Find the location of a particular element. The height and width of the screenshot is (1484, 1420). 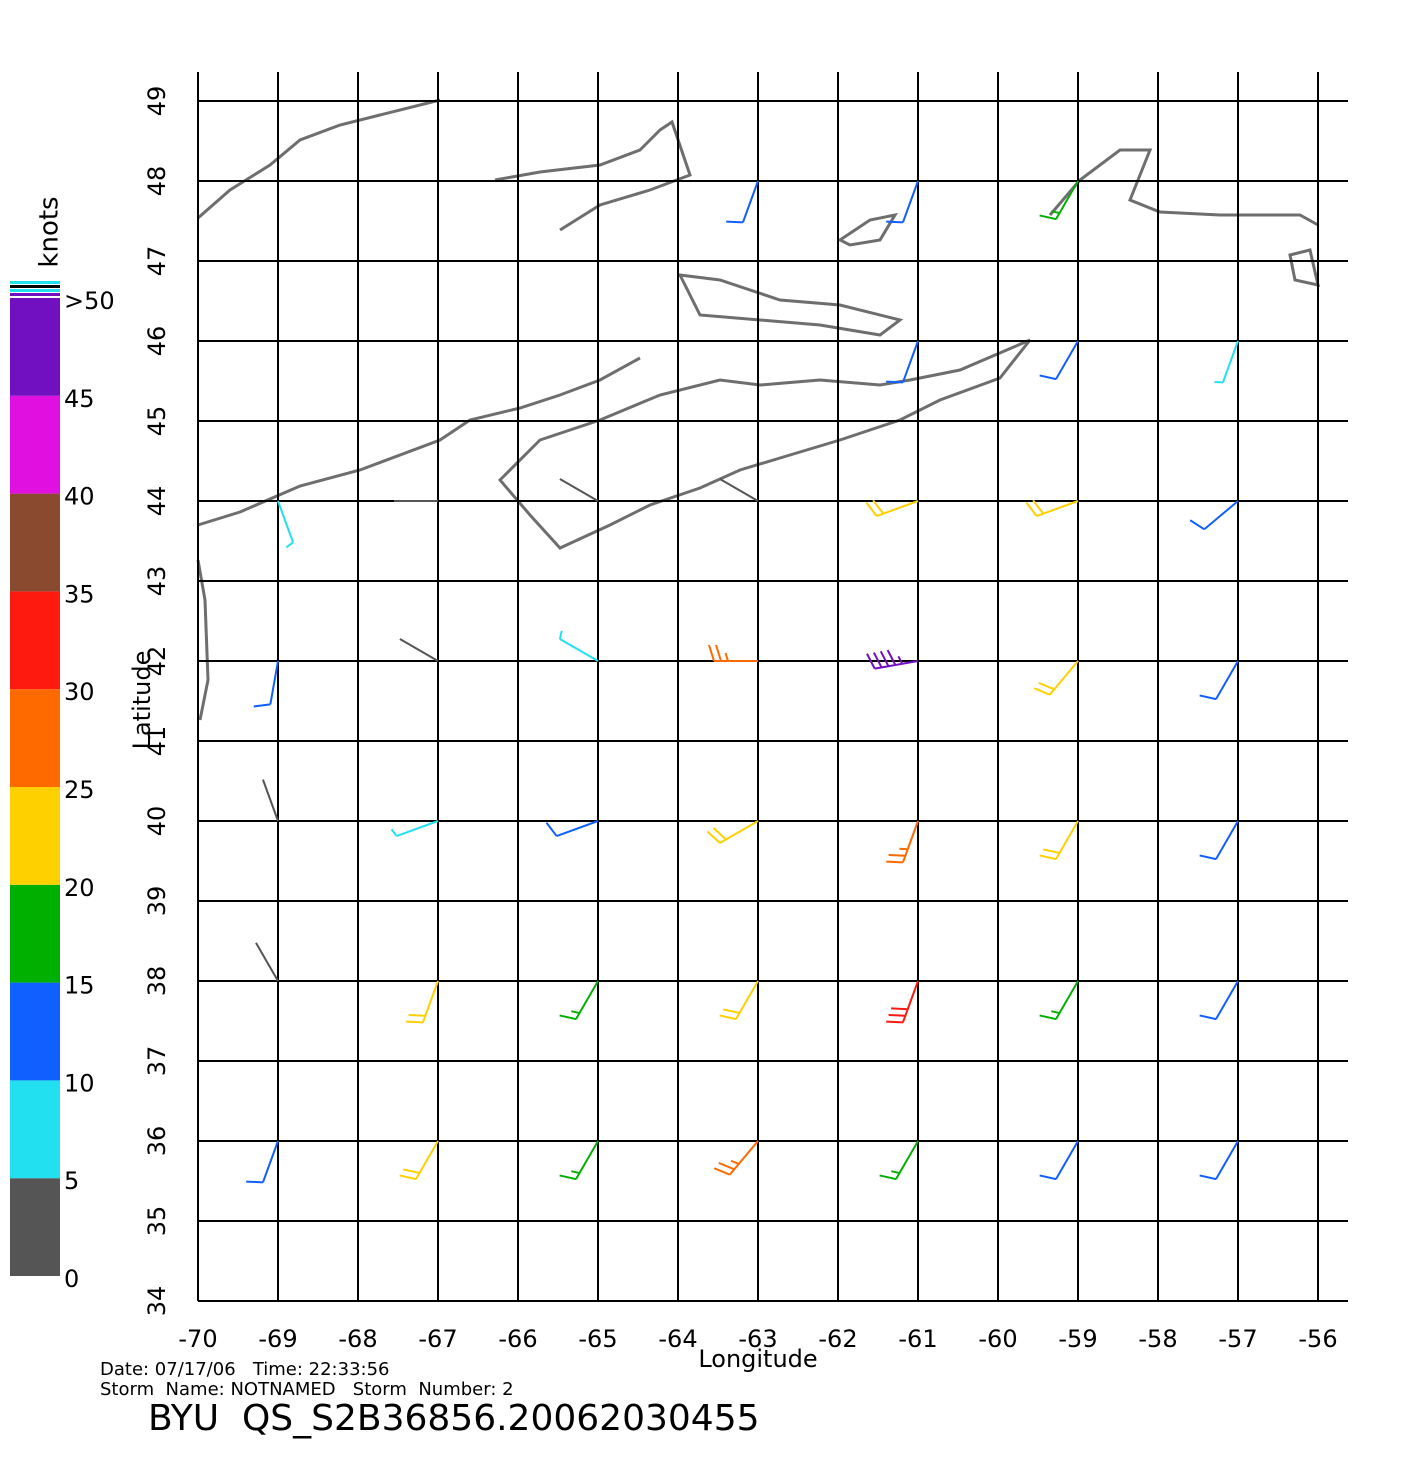

x-tick-label: -70 is located at coordinates (197, 1339).